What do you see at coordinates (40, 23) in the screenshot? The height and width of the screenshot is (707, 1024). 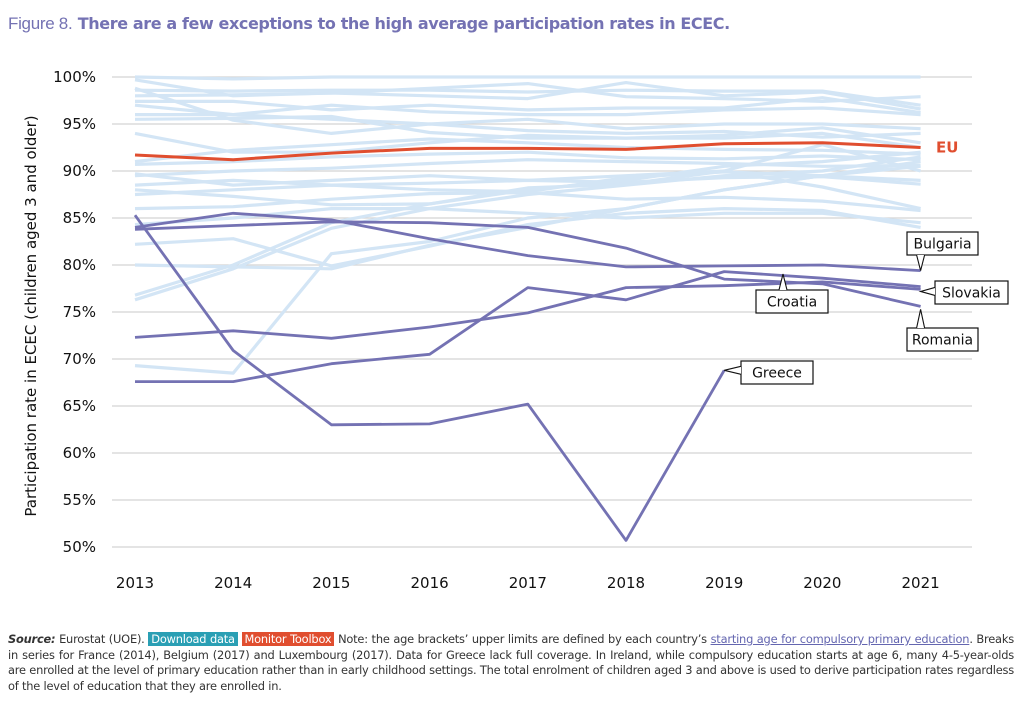 I see `figure-number: Figure 8.` at bounding box center [40, 23].